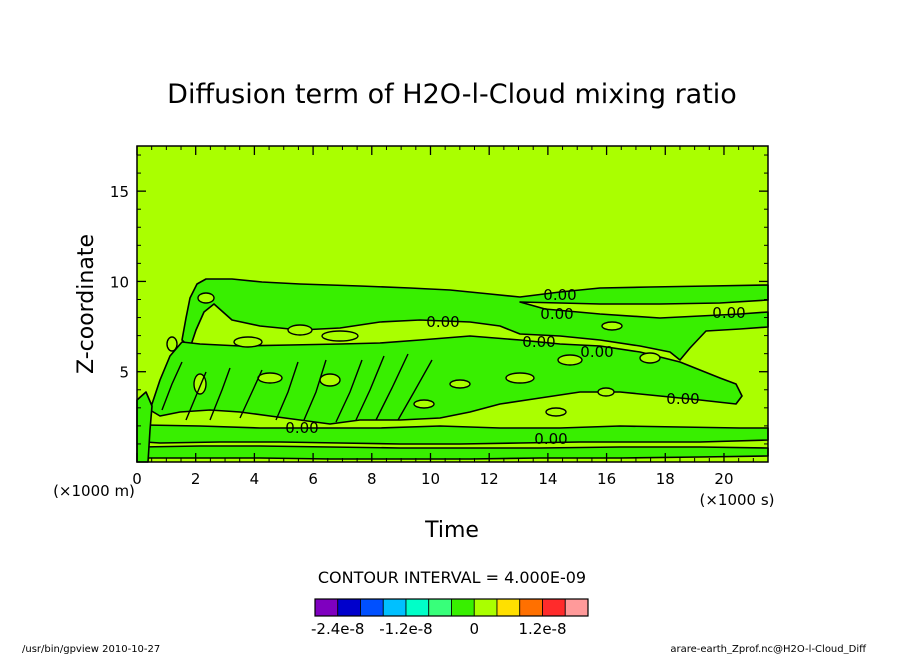 This screenshot has height=654, width=904. I want to click on x-tick-label: 8, so click(372, 479).